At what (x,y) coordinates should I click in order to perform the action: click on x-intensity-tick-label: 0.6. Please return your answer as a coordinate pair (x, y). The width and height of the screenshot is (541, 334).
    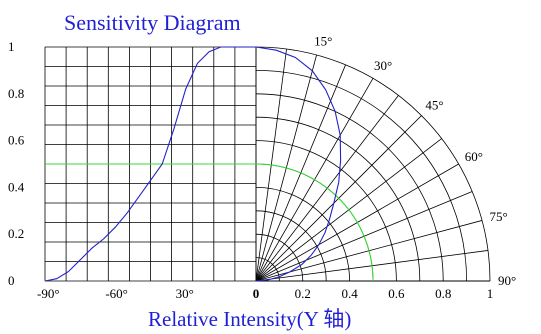
    Looking at the image, I should click on (396, 293).